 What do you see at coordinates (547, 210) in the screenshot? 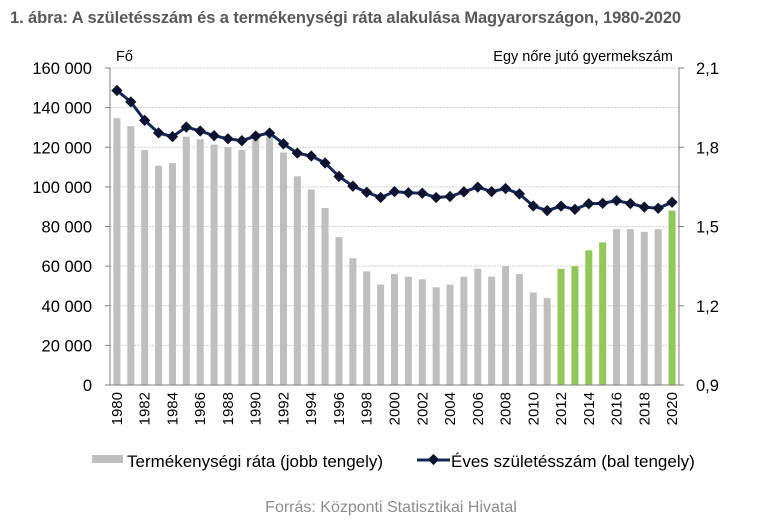
I see `point-2011` at bounding box center [547, 210].